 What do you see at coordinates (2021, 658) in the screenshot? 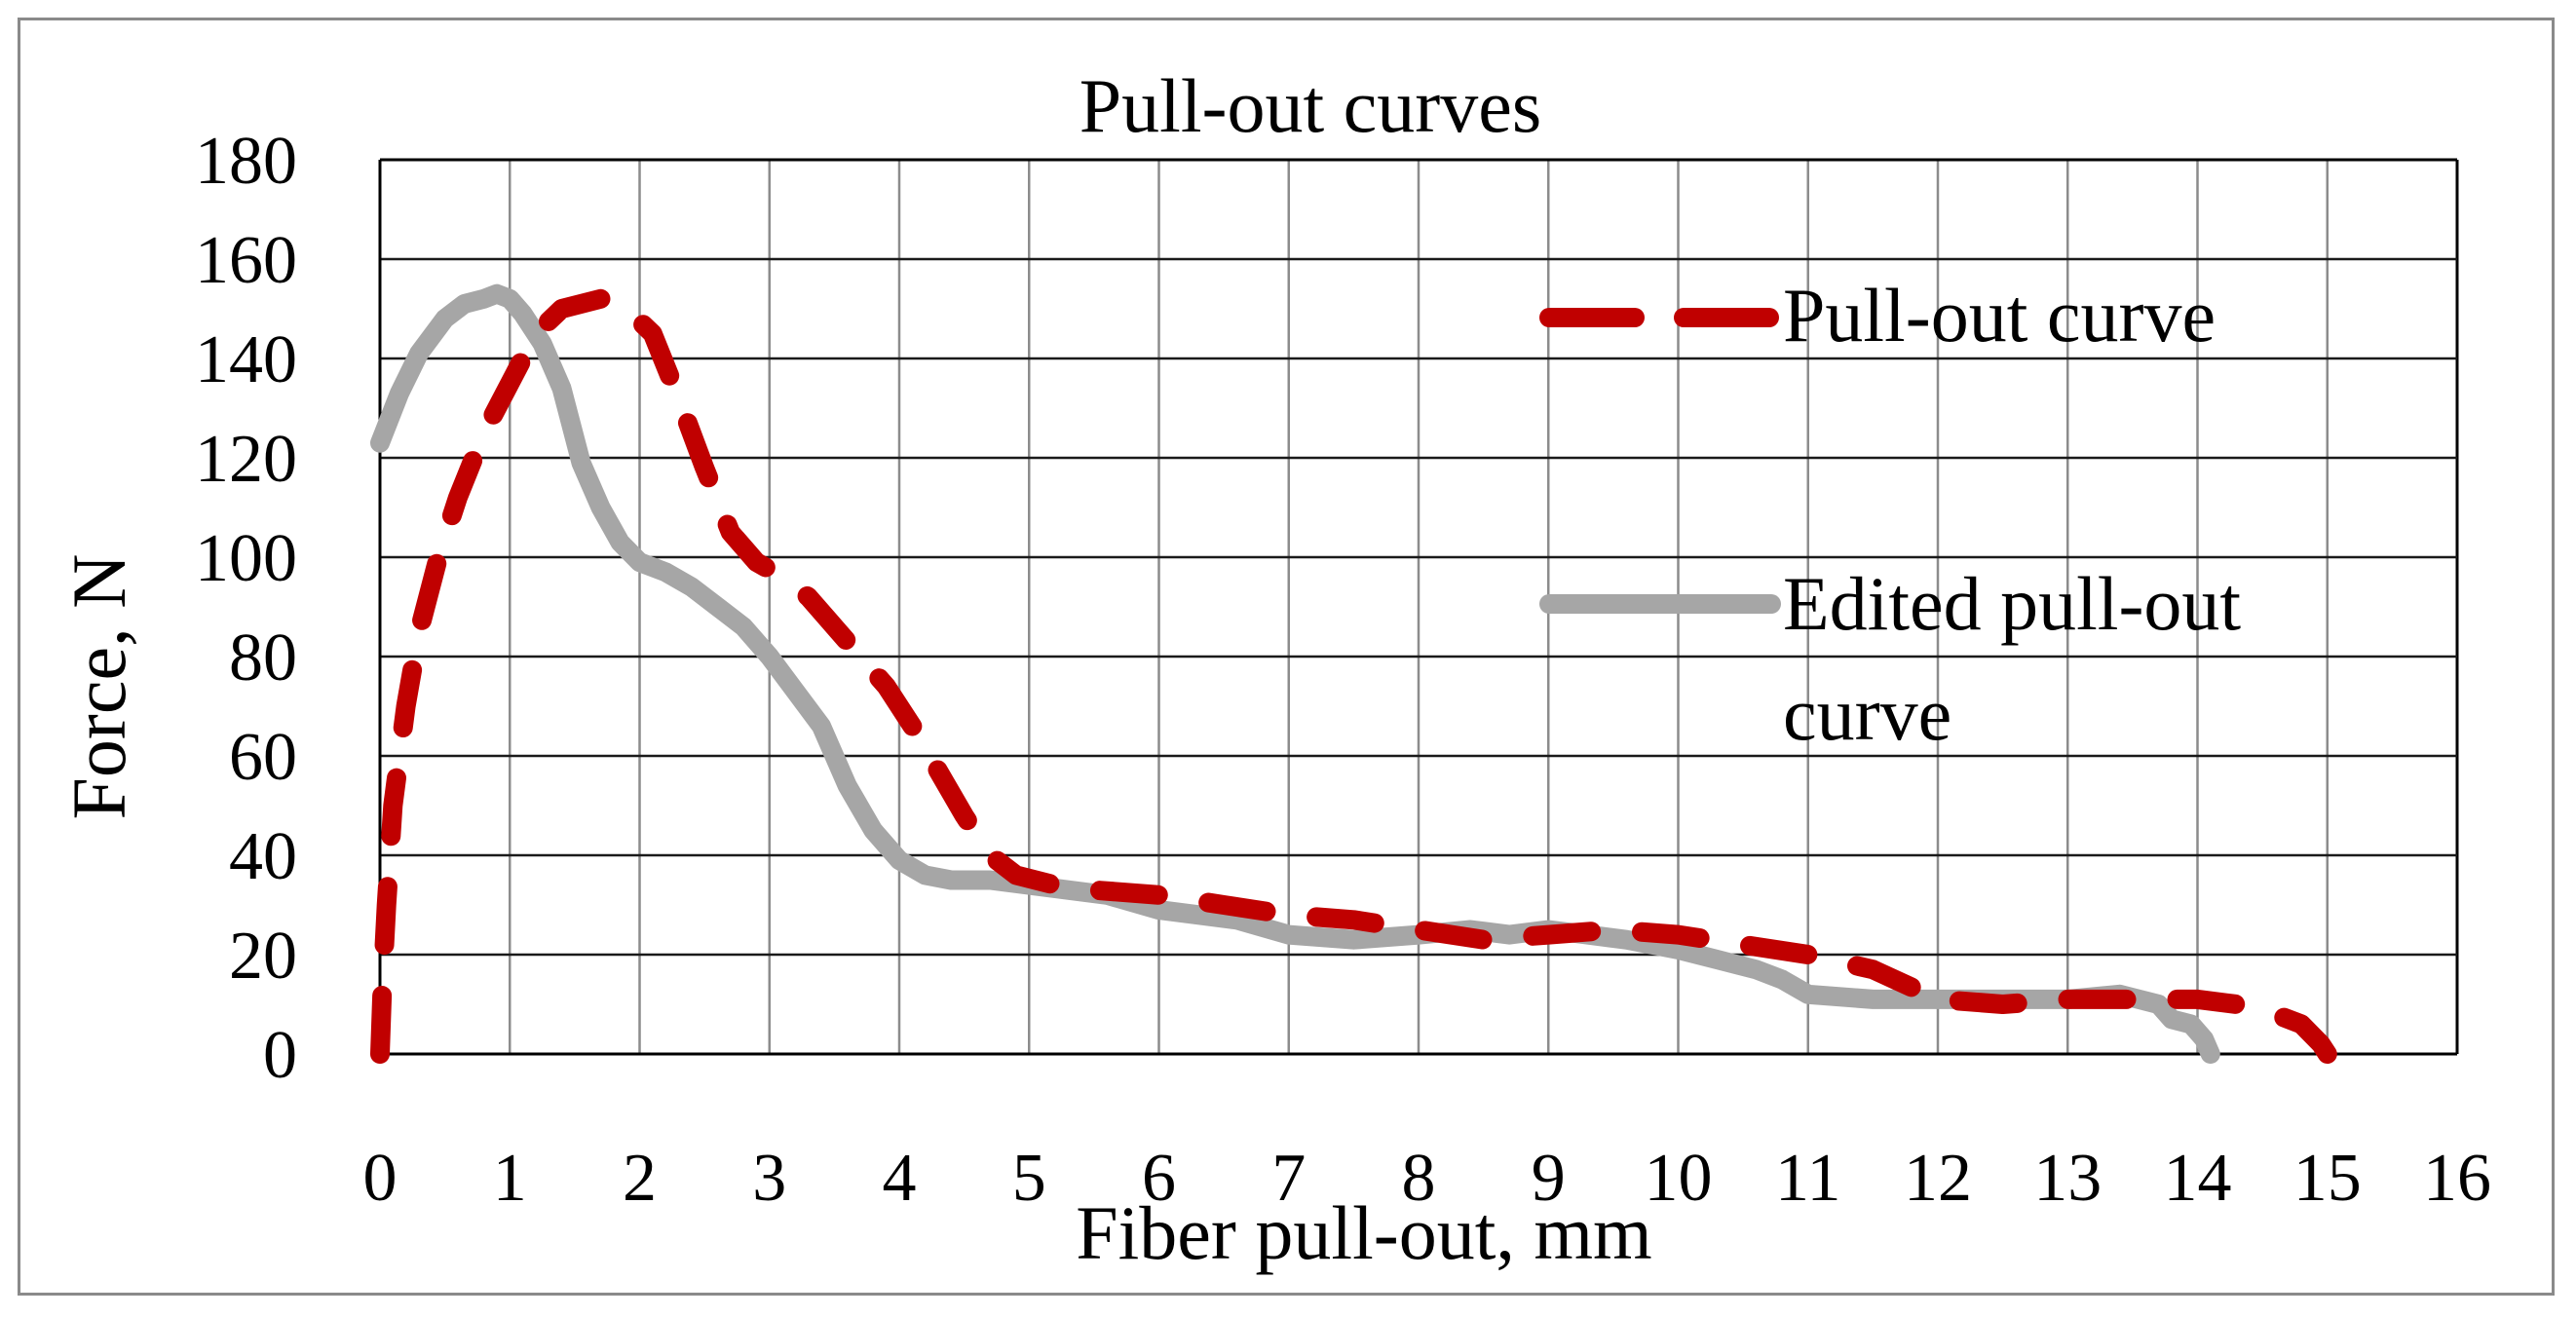
I see `legend-label-edited-pull-out-curve: Edited pull-out curve` at bounding box center [2021, 658].